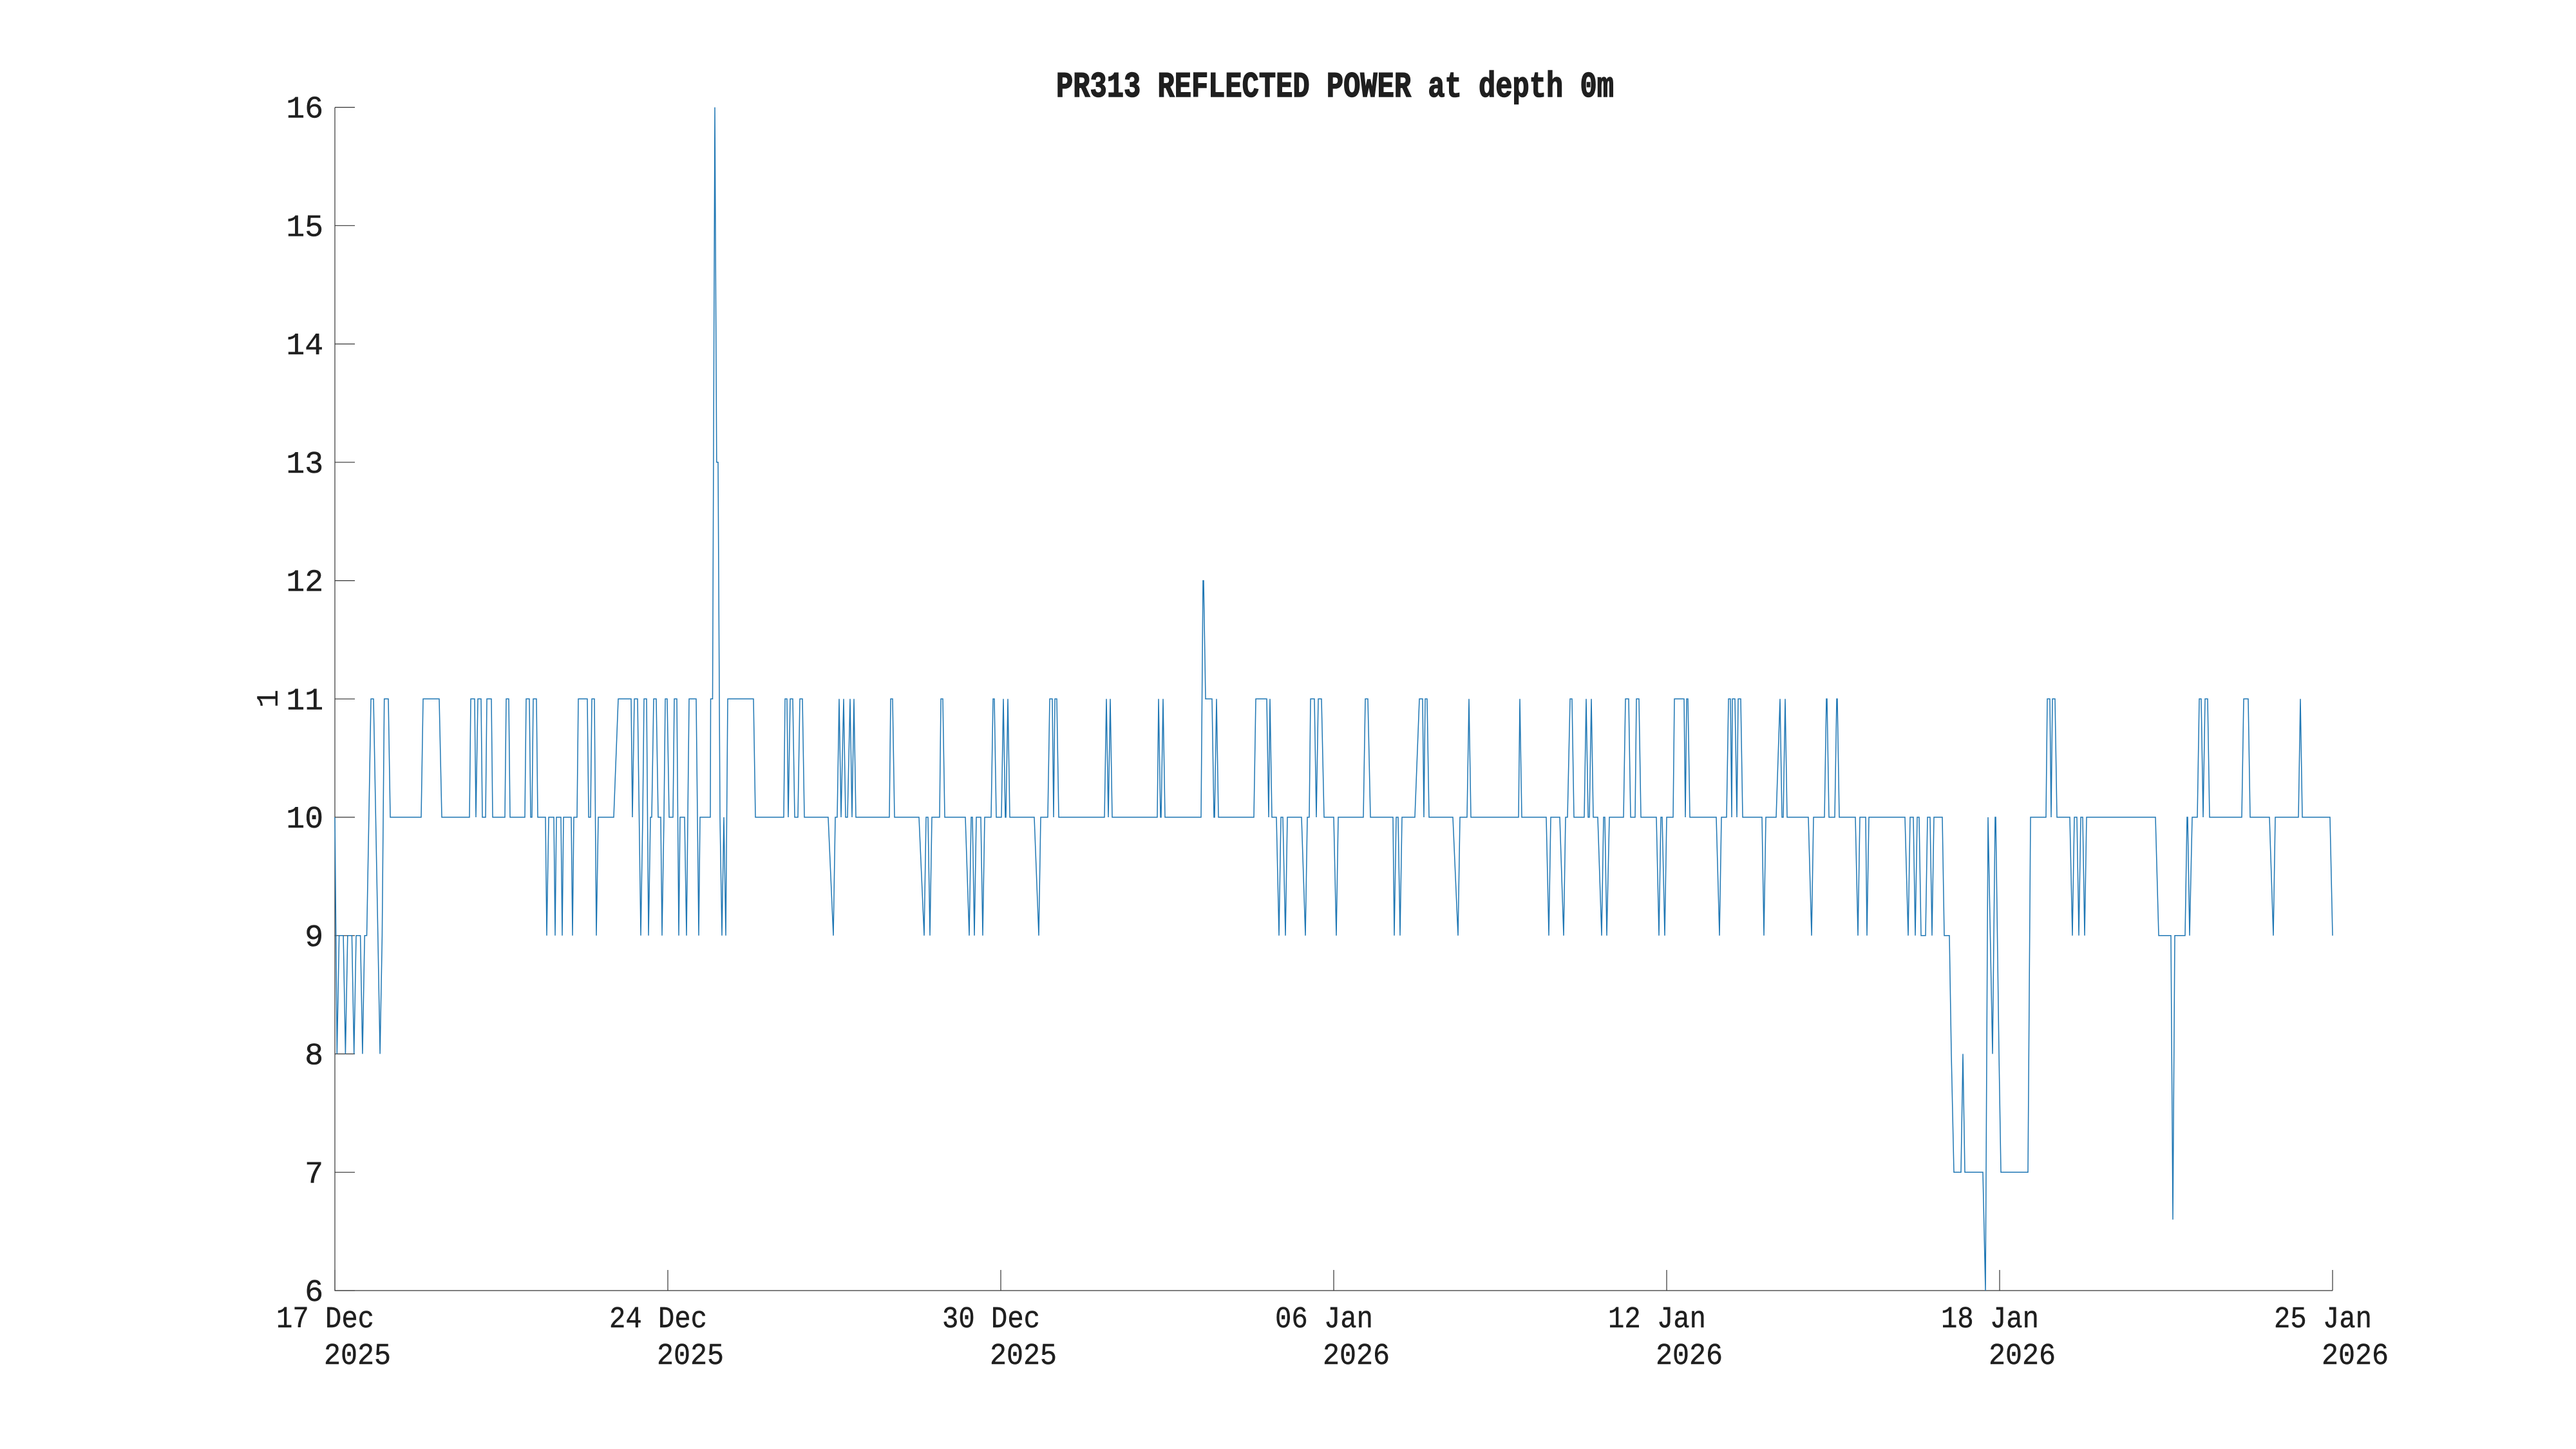  I want to click on svg-text: 12, so click(304, 583).